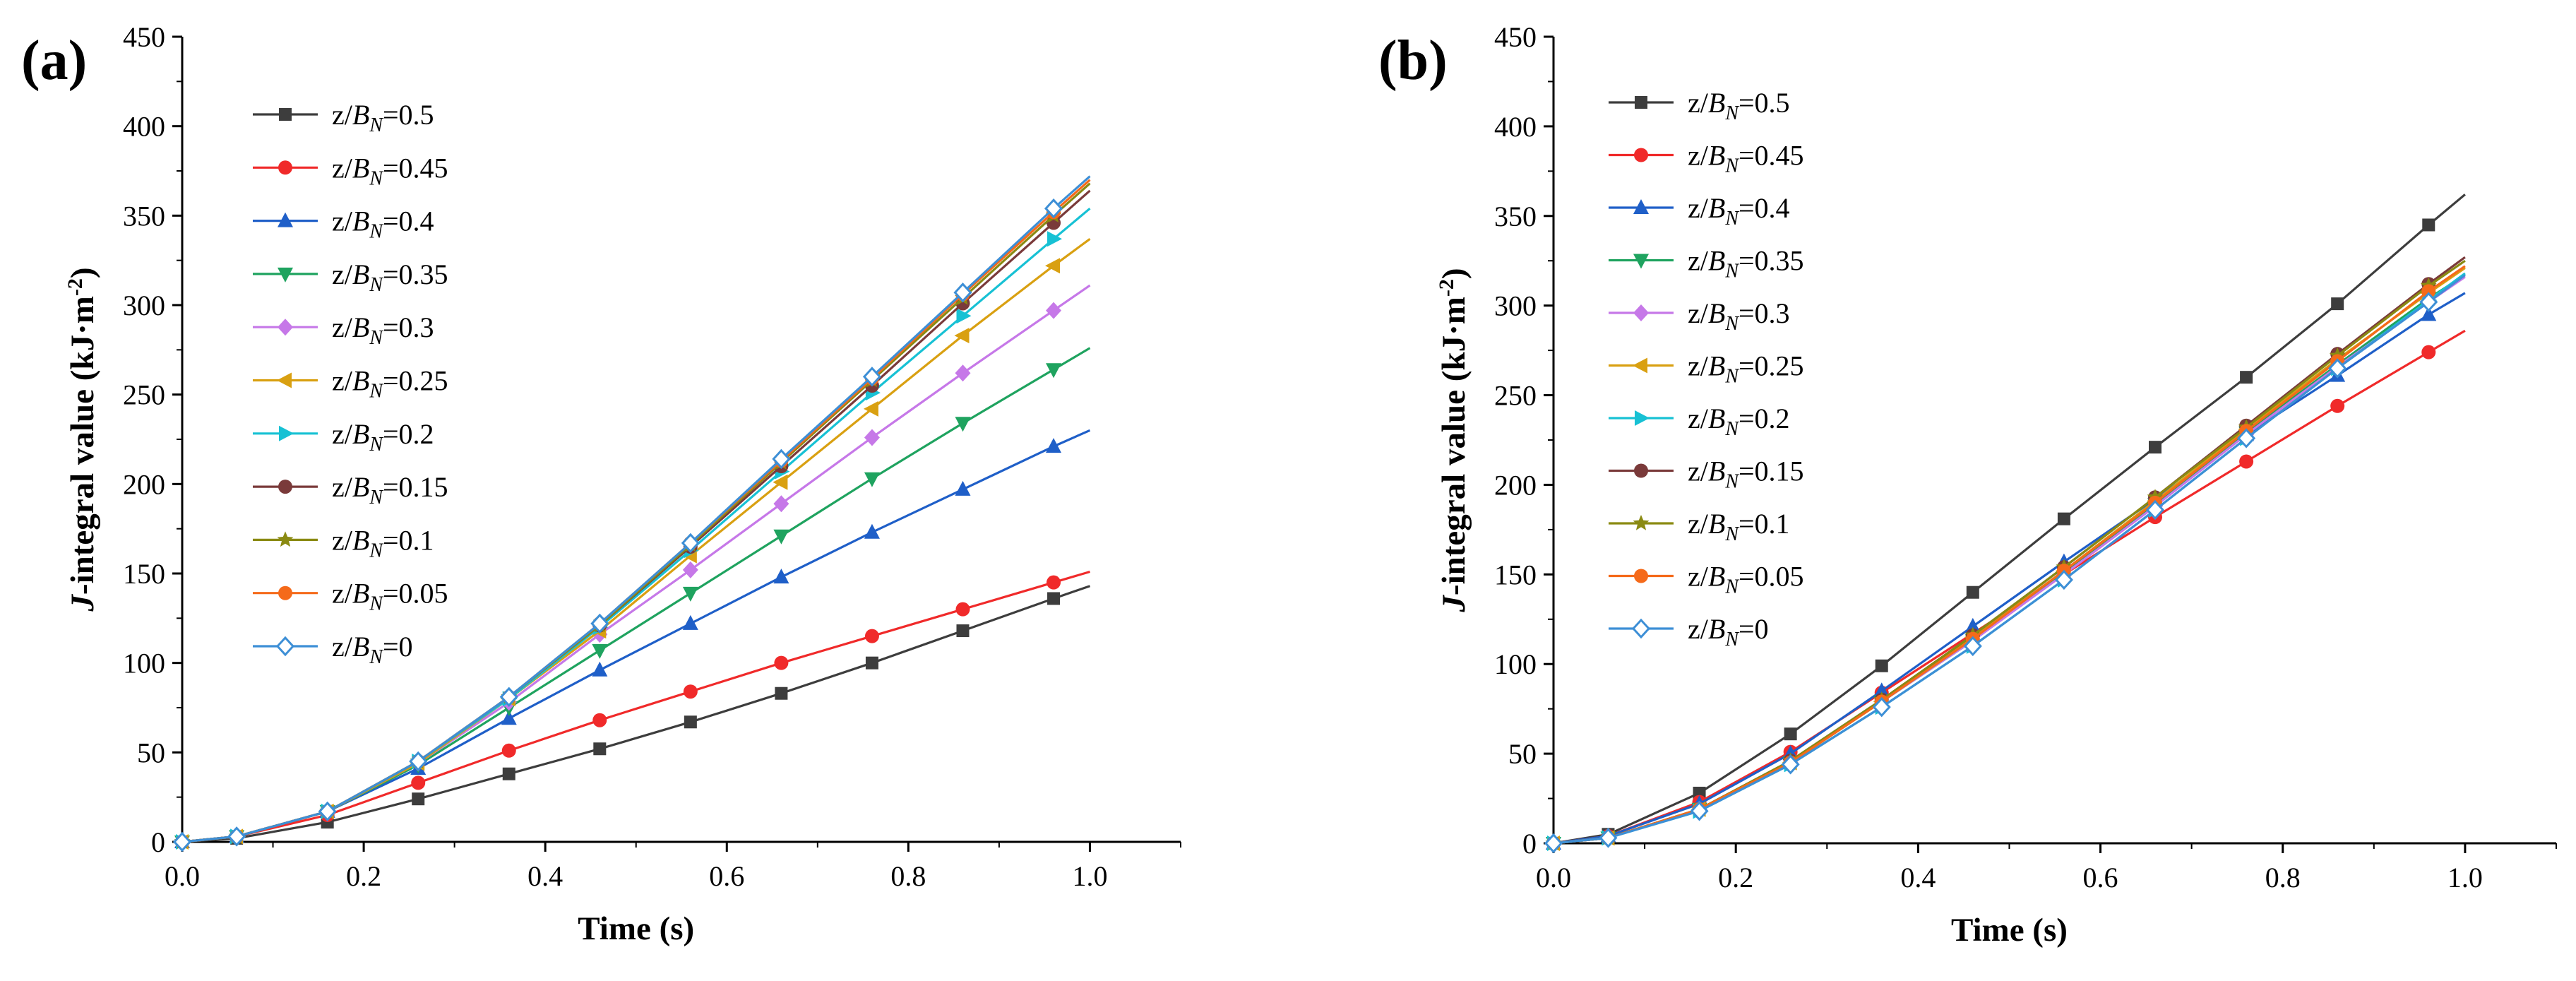 This screenshot has width=2576, height=981. Describe the element at coordinates (1699, 106) in the screenshot. I see `chart-b-legend-item: z/BN=0.5` at that location.